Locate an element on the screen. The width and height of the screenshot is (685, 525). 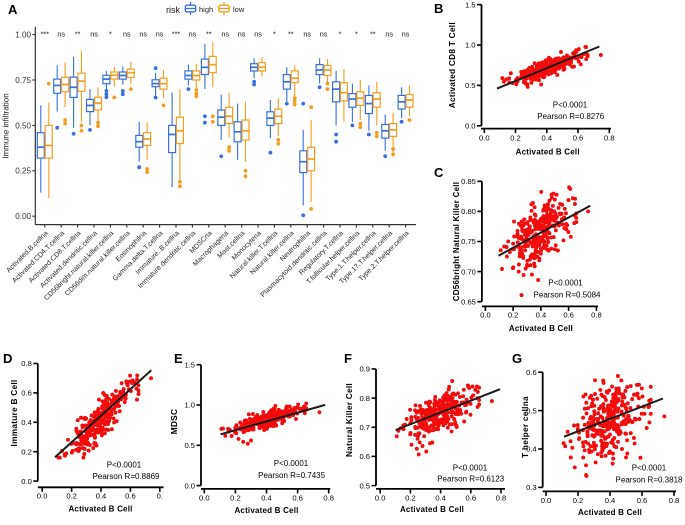
svg-text: Activated CD8 T Cell is located at coordinates (452, 65).